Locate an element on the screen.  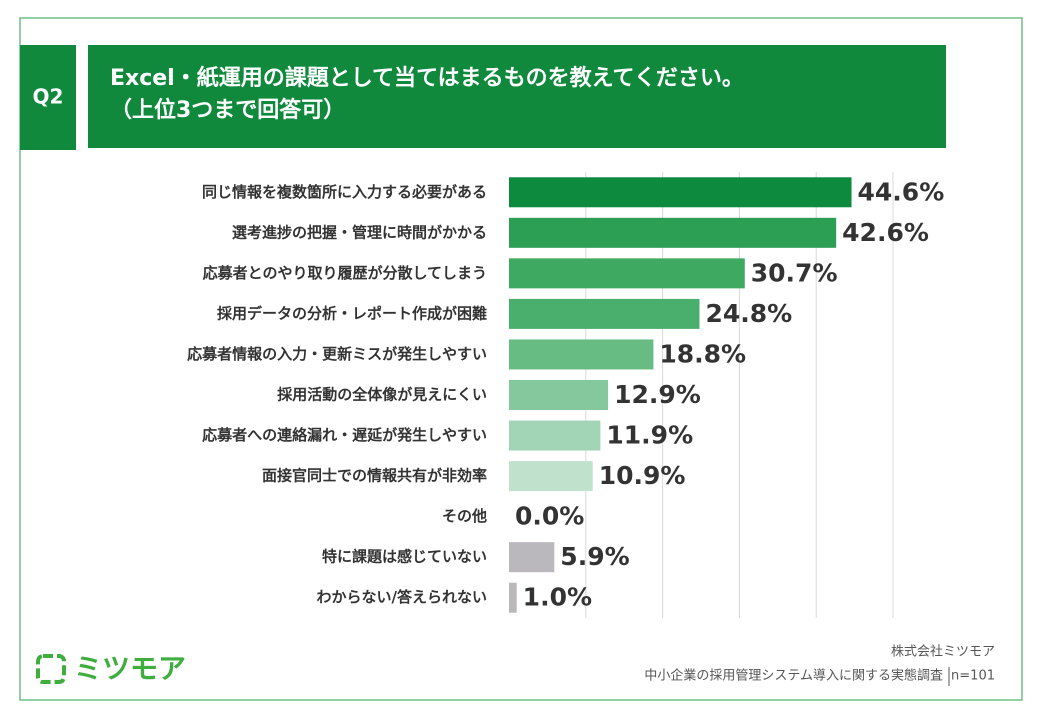
source-survey: 中小企業の採用管理システム導入に関する実態調査 is located at coordinates (793, 676).